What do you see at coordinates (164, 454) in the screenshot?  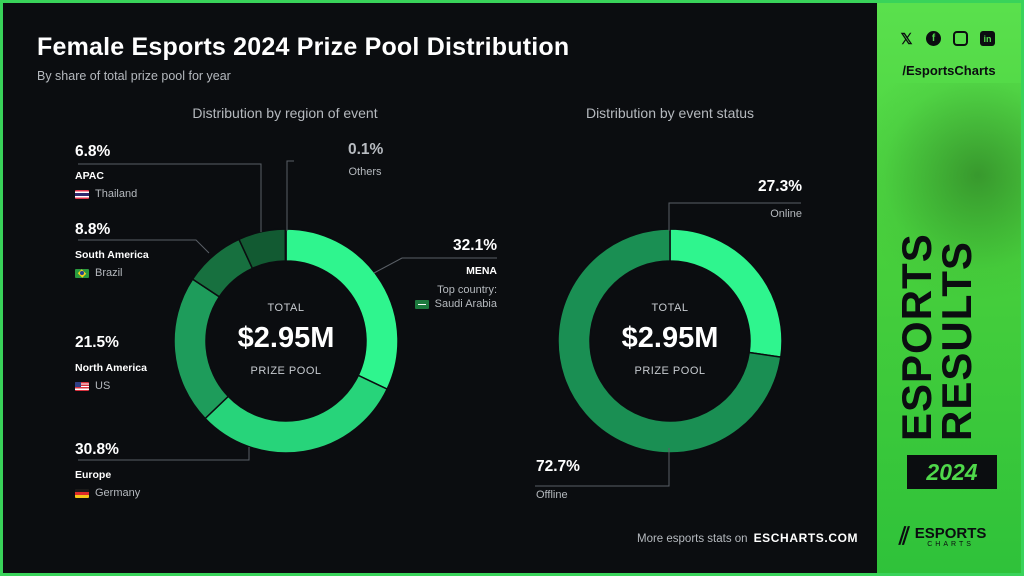 I see `leader-line-europe` at bounding box center [164, 454].